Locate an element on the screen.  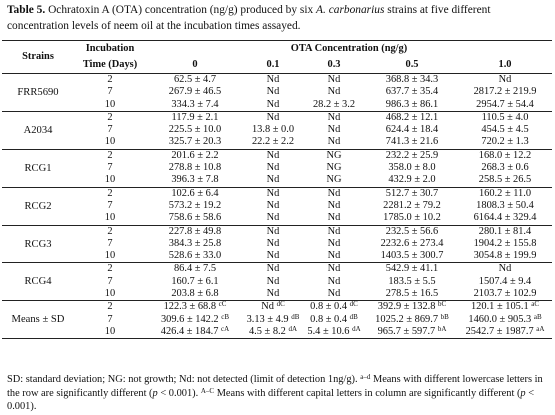
ota-value: 542.9 ± 41.1 is located at coordinates (412, 269).